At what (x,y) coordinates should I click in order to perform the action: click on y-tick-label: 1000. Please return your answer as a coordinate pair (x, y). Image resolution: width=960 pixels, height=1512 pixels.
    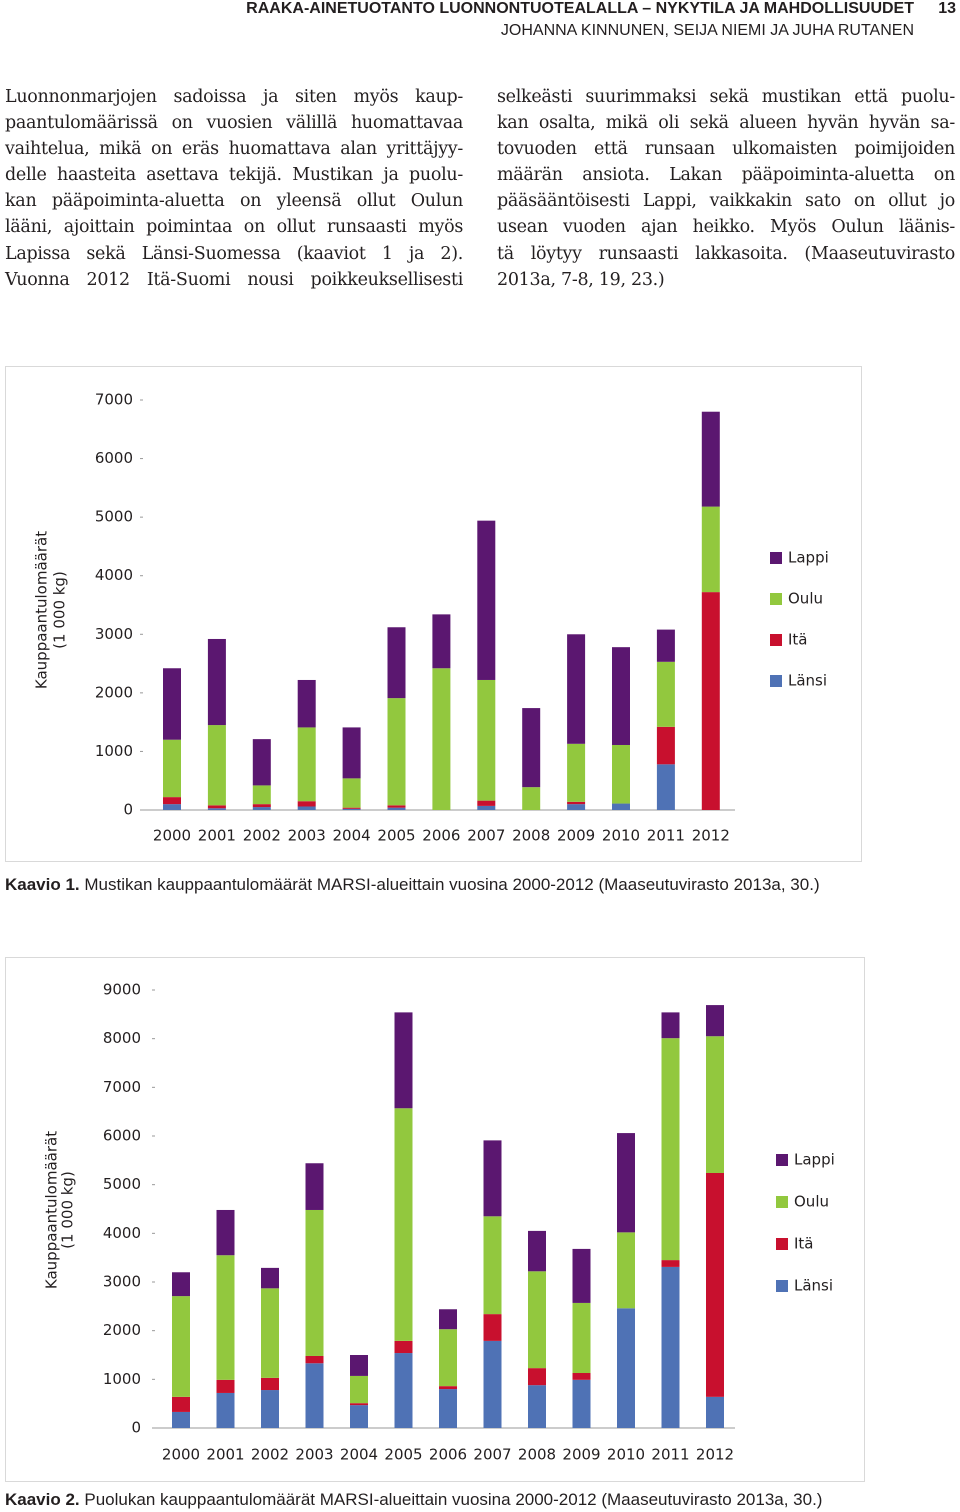
    Looking at the image, I should click on (114, 751).